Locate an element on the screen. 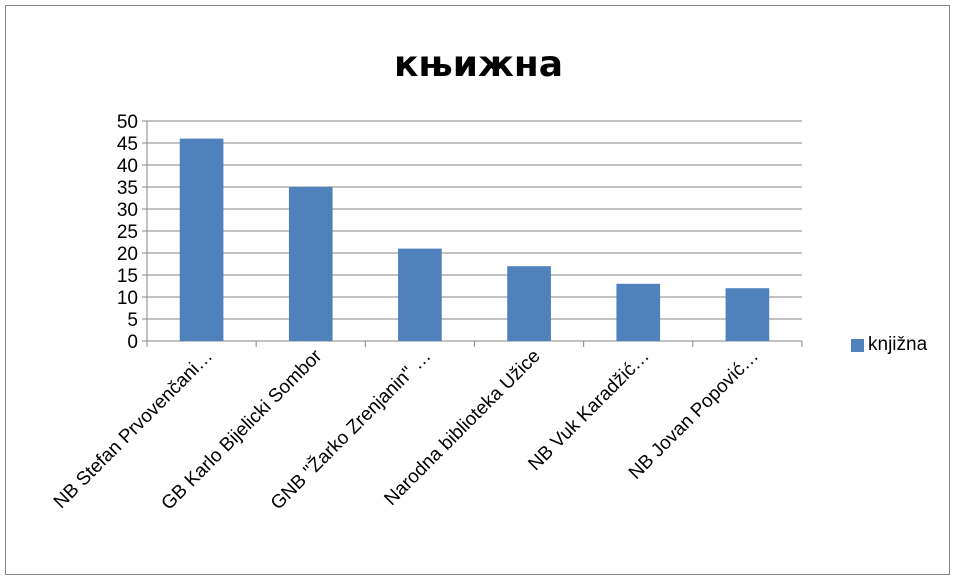 The image size is (959, 581). y-tick-label: 5 is located at coordinates (132, 320).